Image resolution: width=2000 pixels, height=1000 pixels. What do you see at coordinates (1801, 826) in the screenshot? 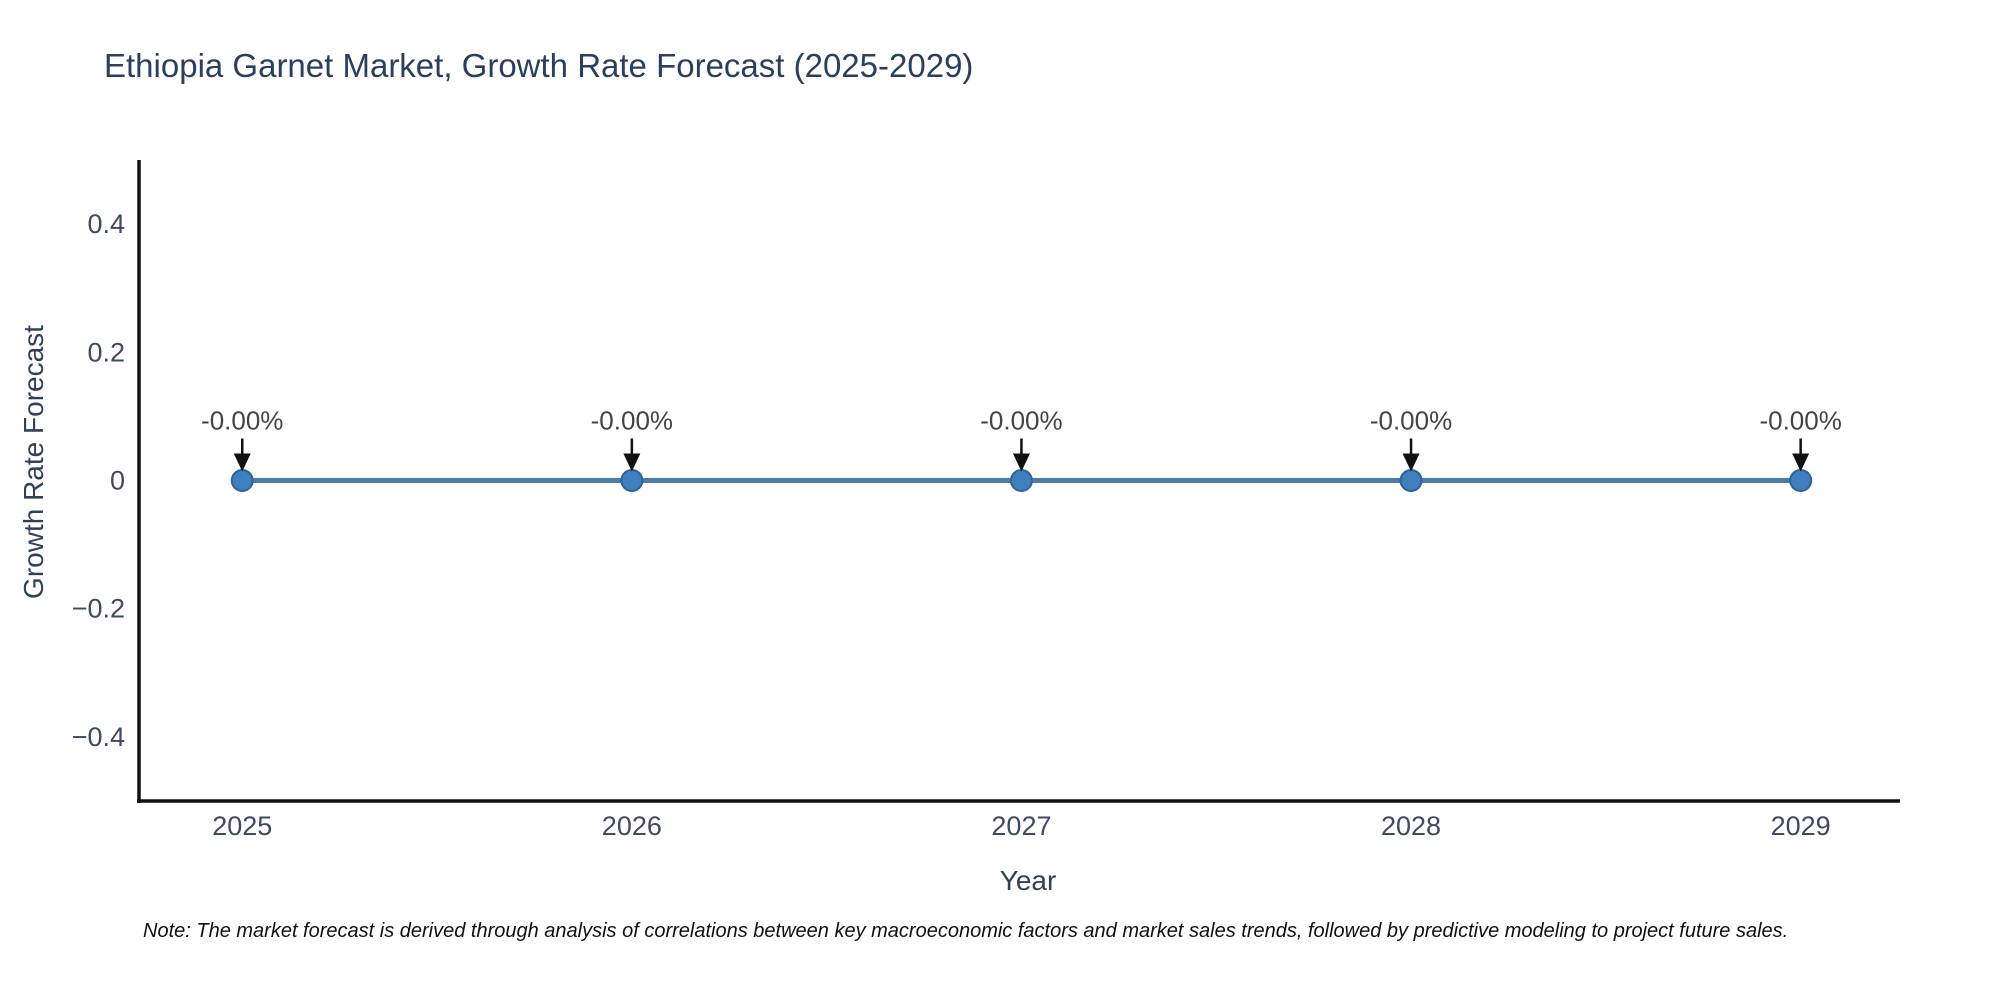
I see `x-tick-label: 2029` at bounding box center [1801, 826].